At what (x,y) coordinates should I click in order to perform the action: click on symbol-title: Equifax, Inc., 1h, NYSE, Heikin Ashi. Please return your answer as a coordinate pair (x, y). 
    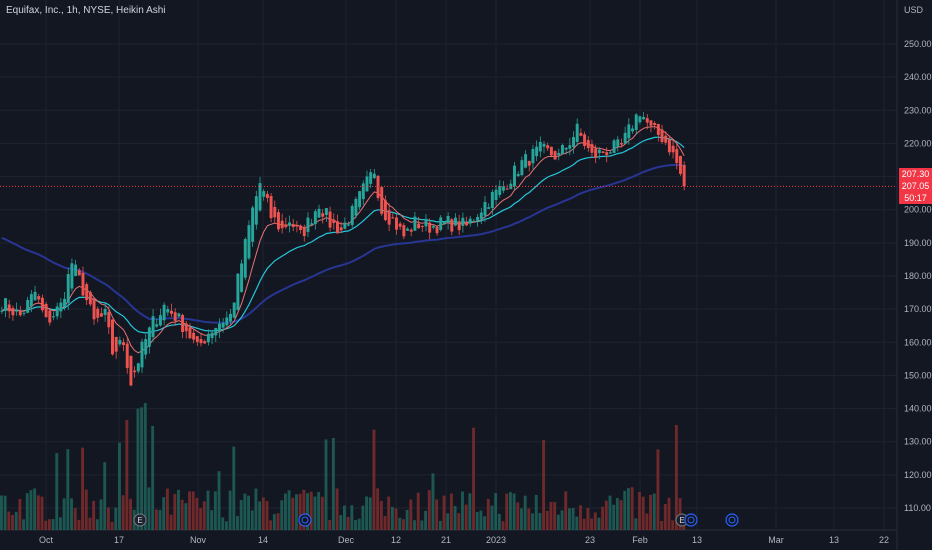
    Looking at the image, I should click on (86, 10).